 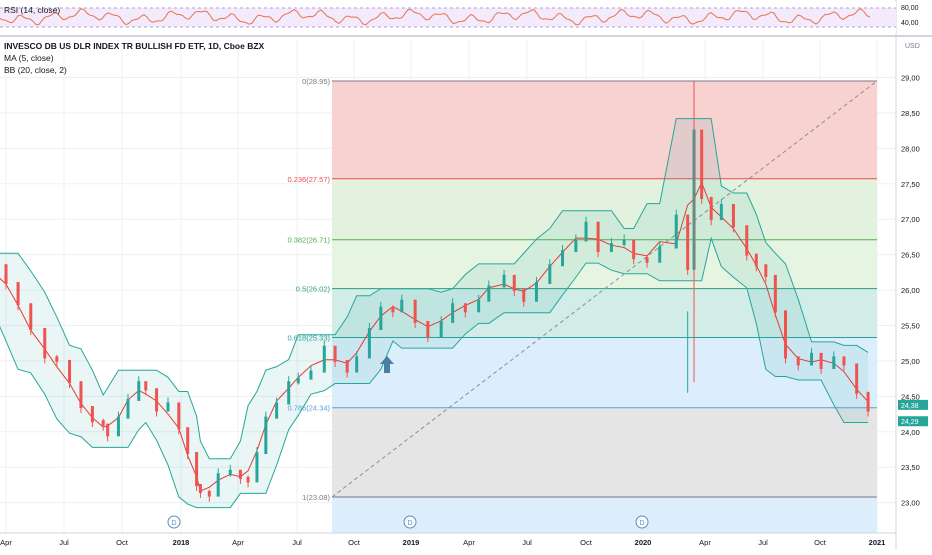 I want to click on price-label-box, so click(x=913, y=404).